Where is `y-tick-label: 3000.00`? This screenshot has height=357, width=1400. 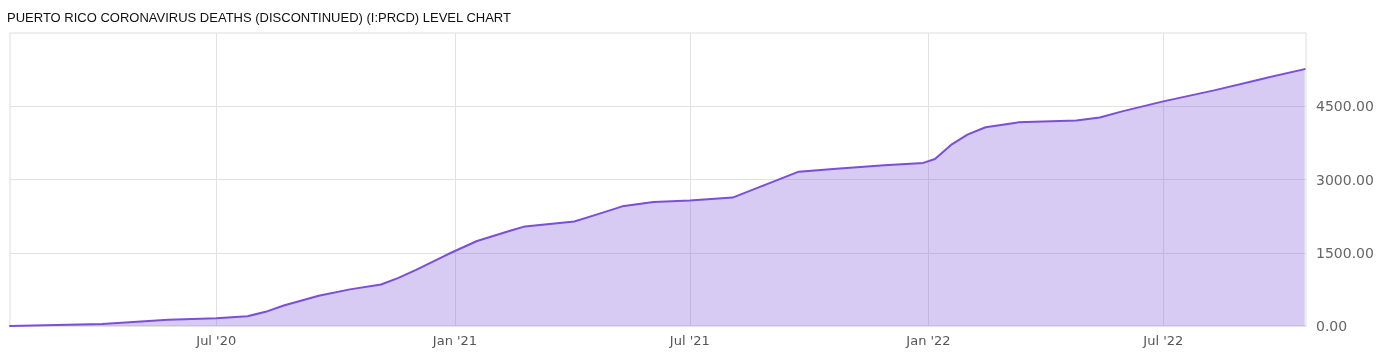
y-tick-label: 3000.00 is located at coordinates (1345, 179).